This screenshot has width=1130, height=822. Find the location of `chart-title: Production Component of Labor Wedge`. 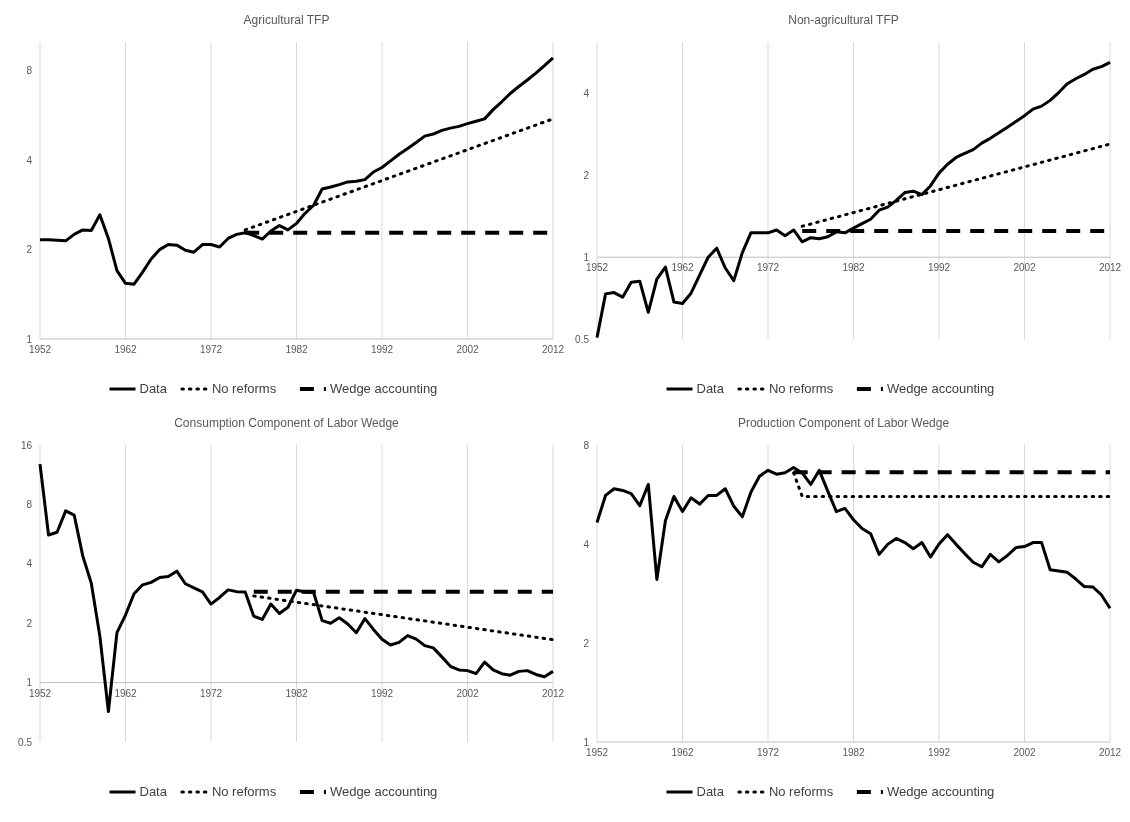

chart-title: Production Component of Labor Wedge is located at coordinates (843, 423).